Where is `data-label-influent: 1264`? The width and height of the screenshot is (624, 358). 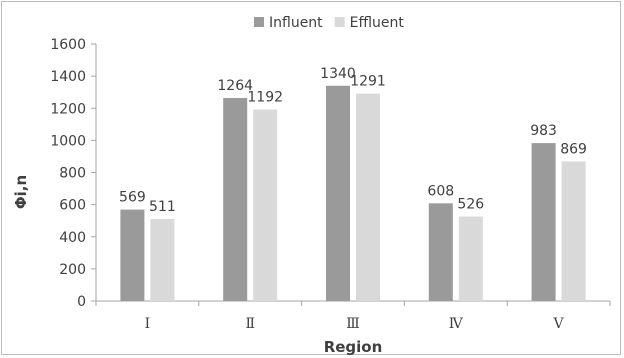
data-label-influent: 1264 is located at coordinates (235, 86).